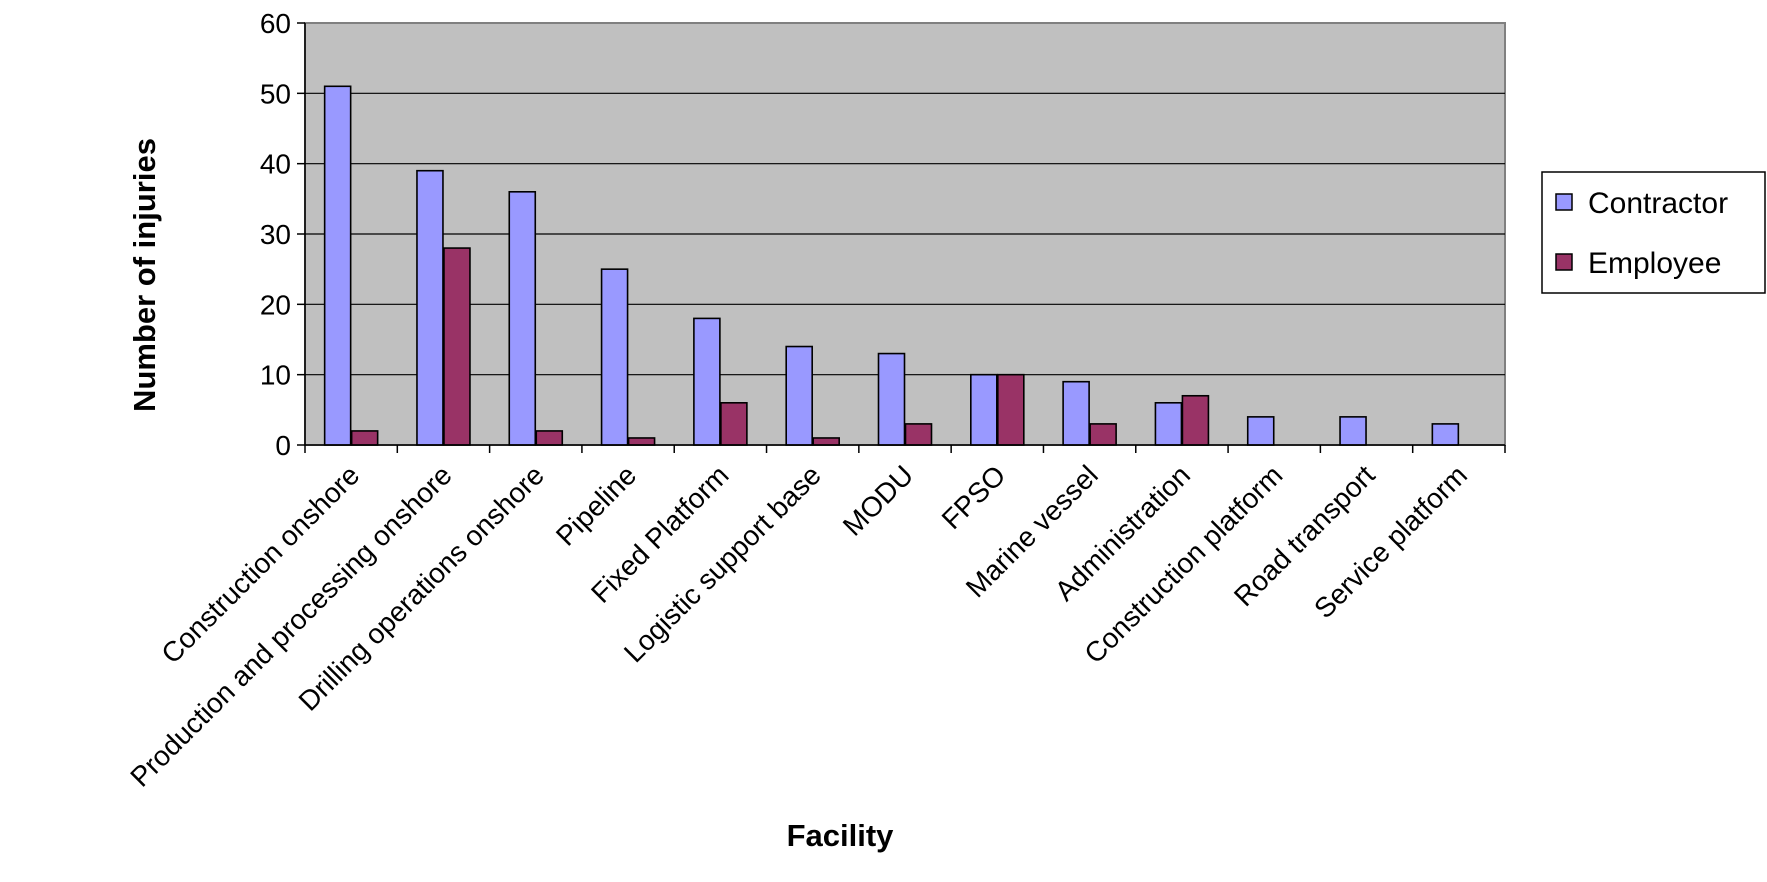 The width and height of the screenshot is (1767, 882). Describe the element at coordinates (596, 505) in the screenshot. I see `x-category-label: Pipeline` at that location.